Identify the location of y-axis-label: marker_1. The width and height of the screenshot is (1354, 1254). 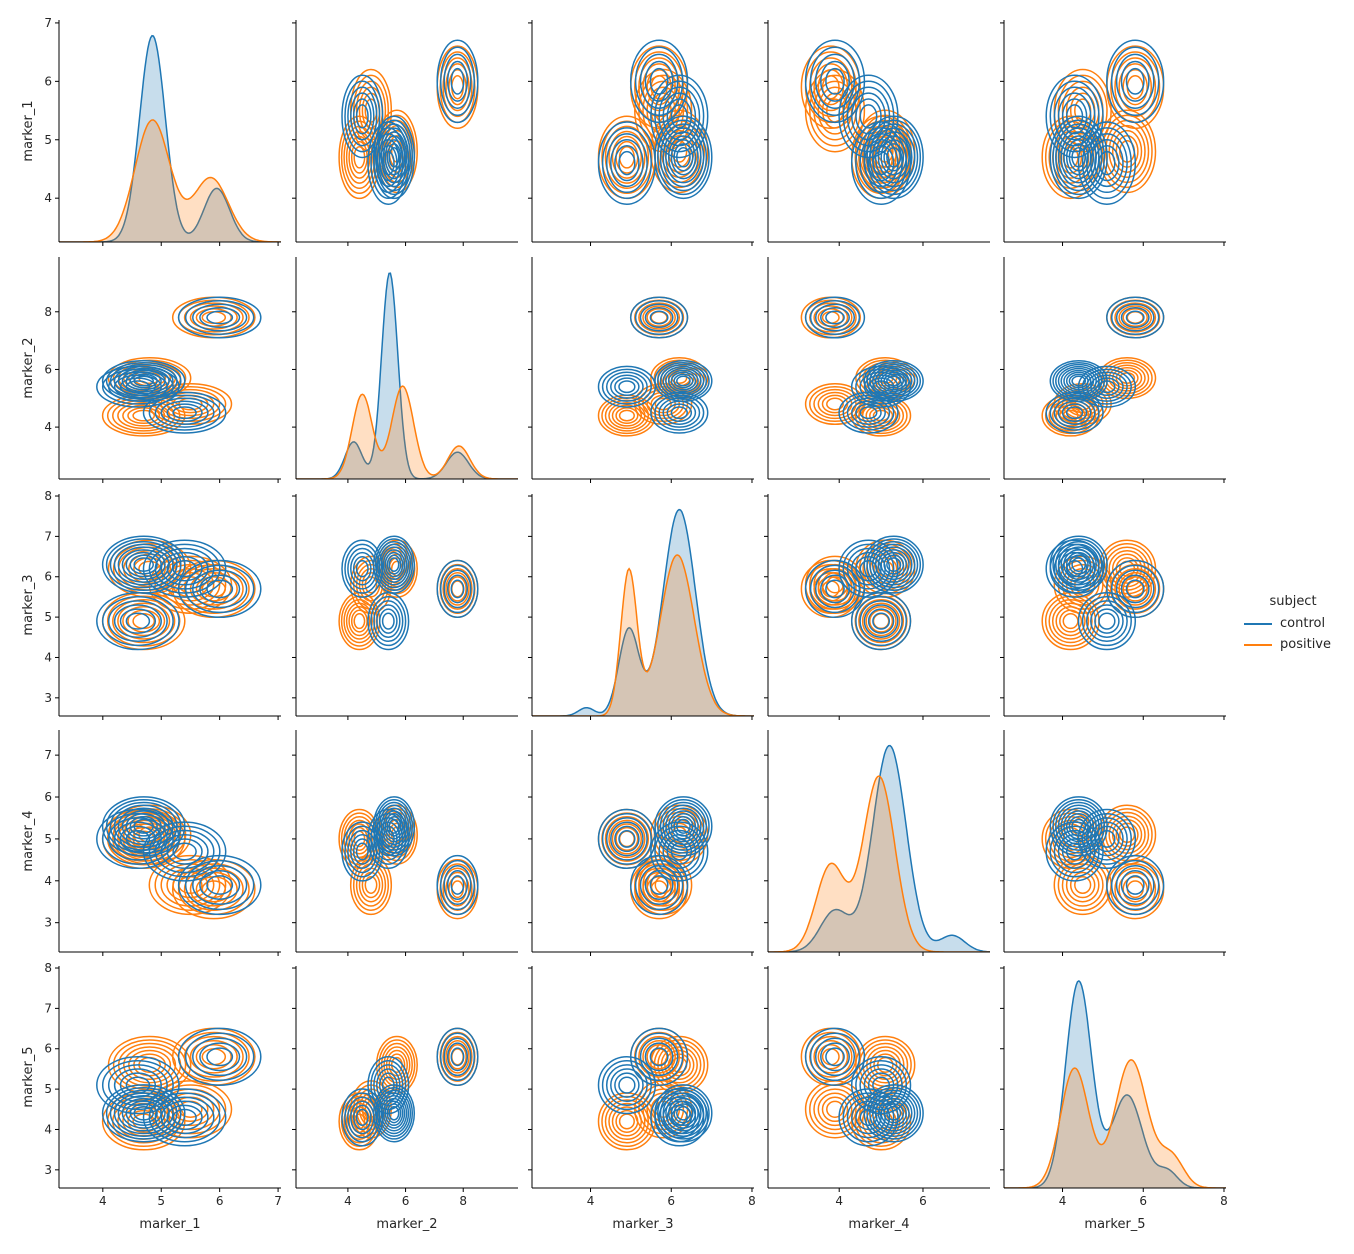
(28, 130).